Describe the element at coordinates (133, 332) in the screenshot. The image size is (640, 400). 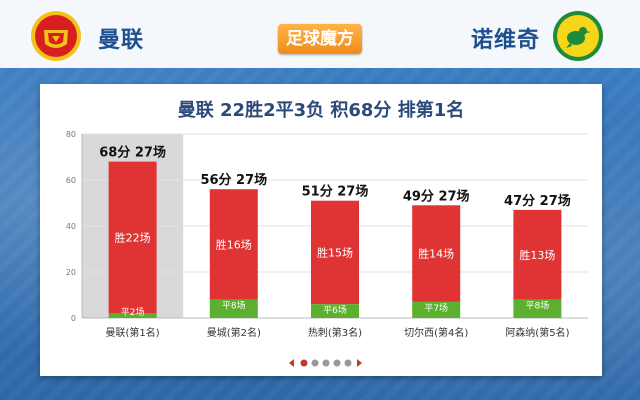
I see `x-tick-label: 曼联(第1名)` at that location.